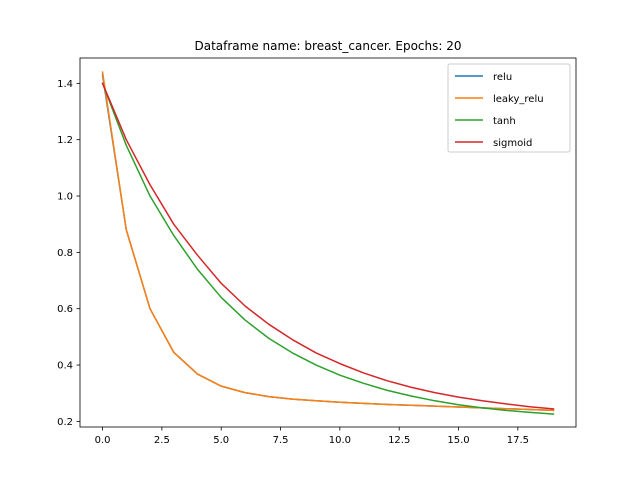  What do you see at coordinates (509, 108) in the screenshot?
I see `legend-box` at bounding box center [509, 108].